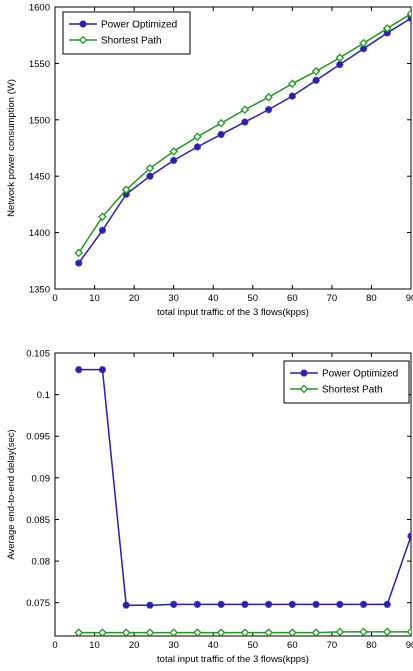 The height and width of the screenshot is (671, 413). I want to click on y-tick-label: 0.08, so click(41, 562).